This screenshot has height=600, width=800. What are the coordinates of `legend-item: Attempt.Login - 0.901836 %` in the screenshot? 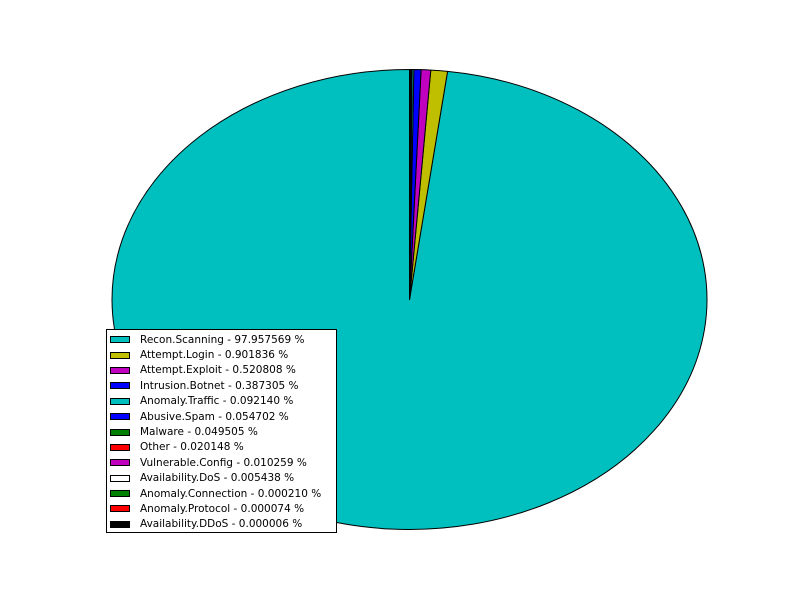 It's located at (223, 354).